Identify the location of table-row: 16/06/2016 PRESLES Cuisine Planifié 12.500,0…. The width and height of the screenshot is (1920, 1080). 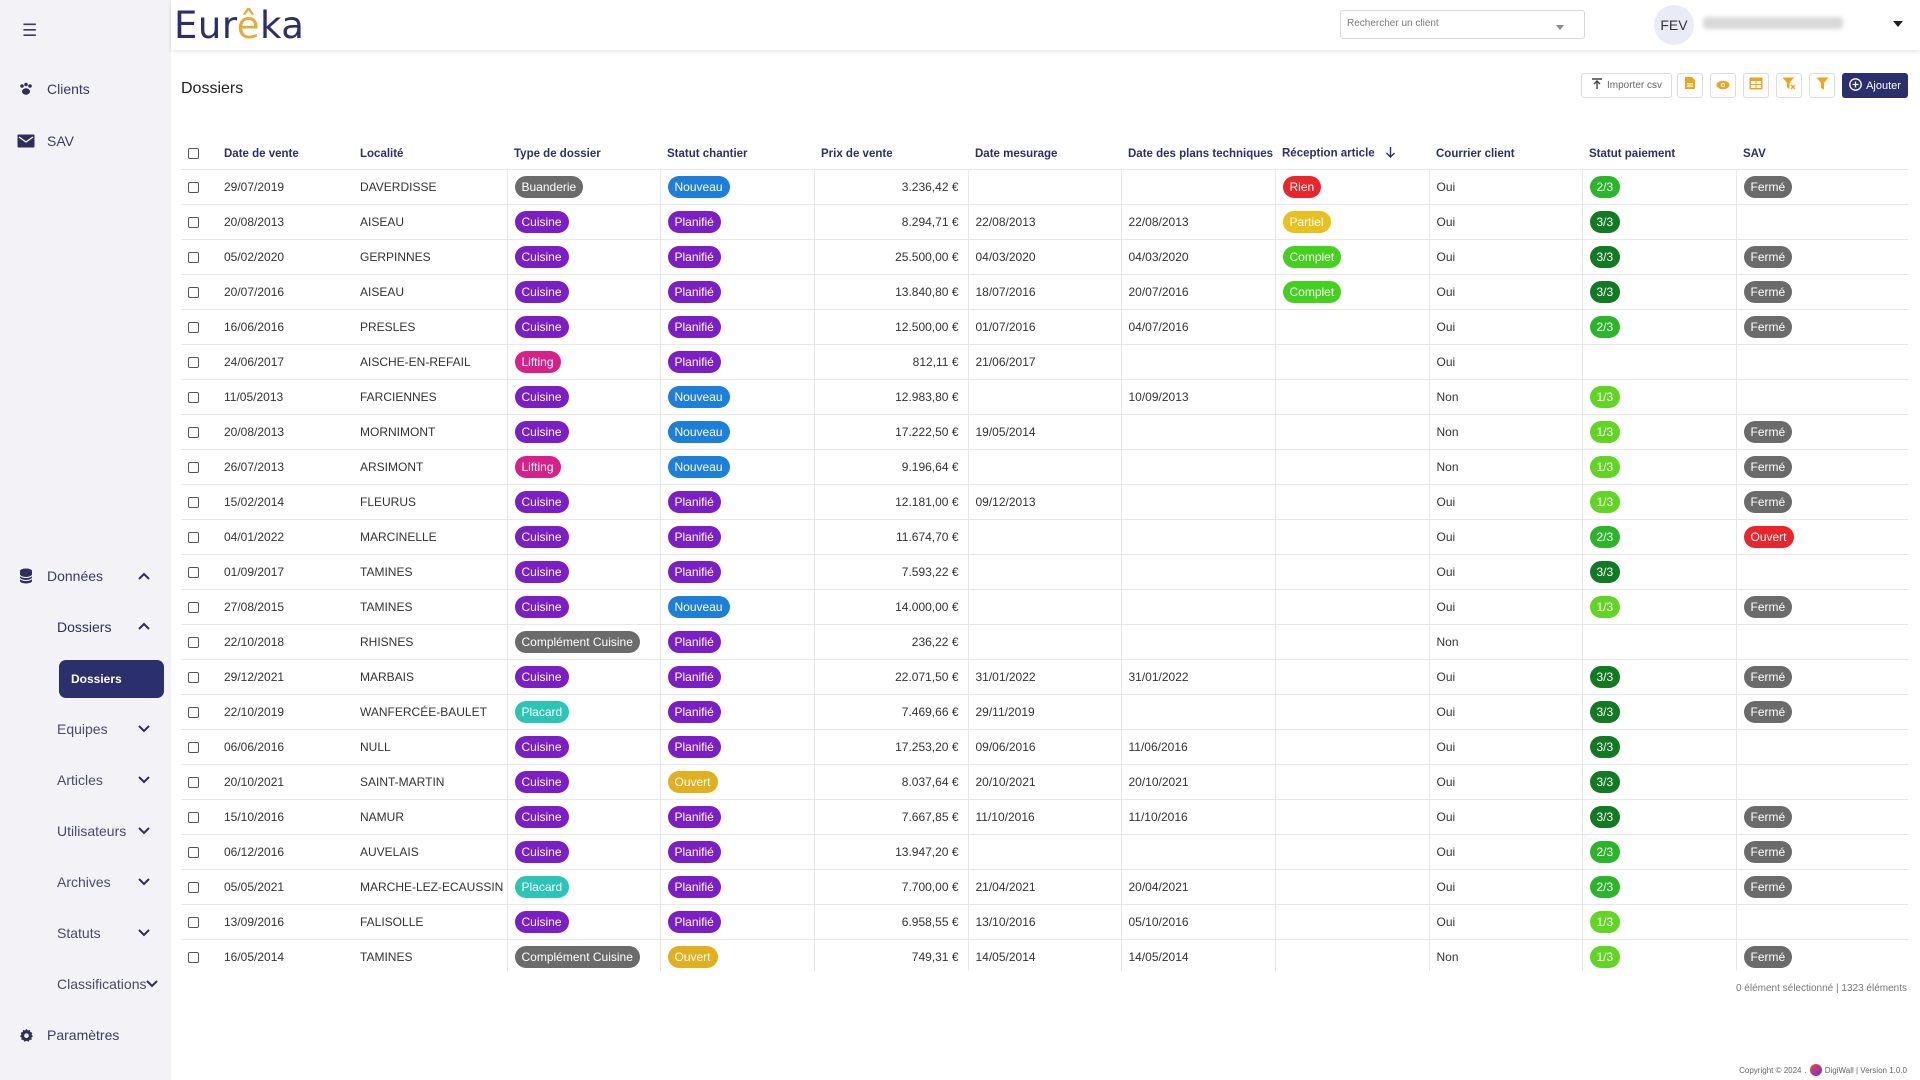
(1044, 326).